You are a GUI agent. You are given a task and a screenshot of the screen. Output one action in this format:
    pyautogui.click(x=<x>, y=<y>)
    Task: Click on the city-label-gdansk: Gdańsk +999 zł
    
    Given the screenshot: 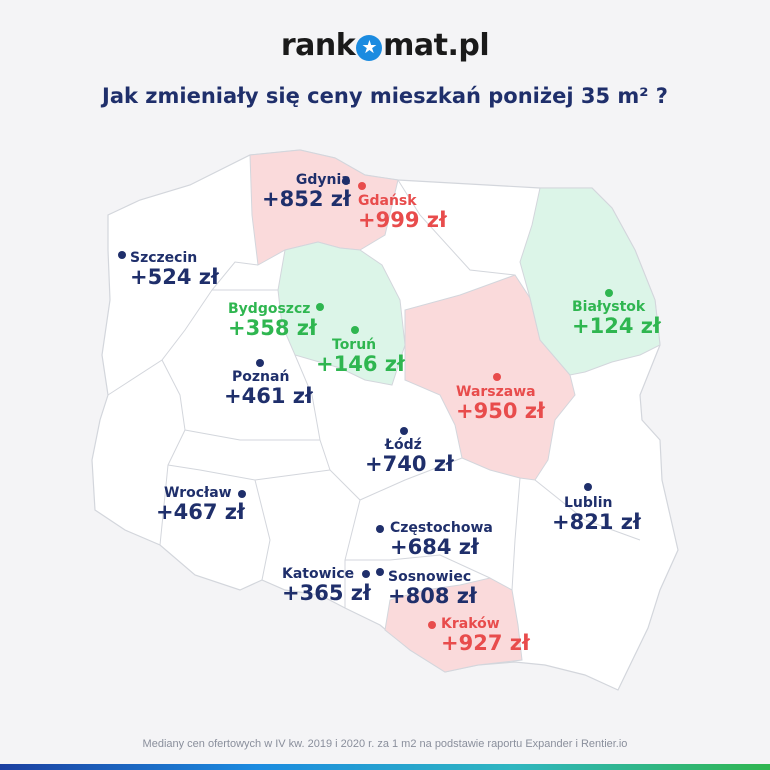 What is the action you would take?
    pyautogui.click(x=402, y=212)
    